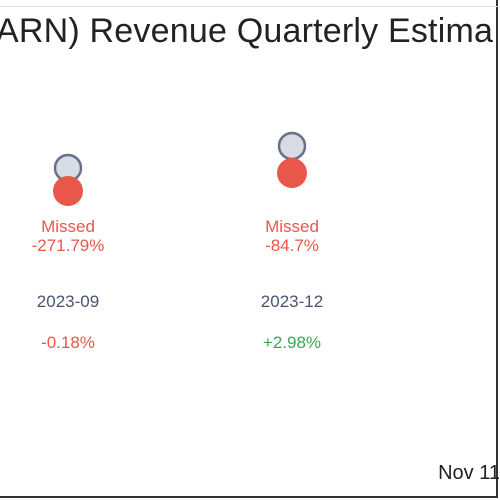 The width and height of the screenshot is (500, 500). I want to click on estimate-column: Missed-271.79% 2023-09 -0.18%, so click(68, 252).